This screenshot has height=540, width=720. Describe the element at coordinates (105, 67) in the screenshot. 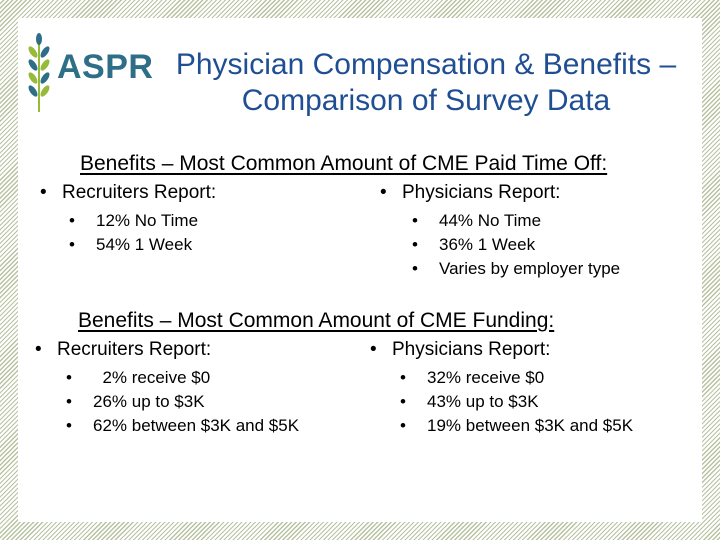

I see `logo-text: ASPR` at that location.